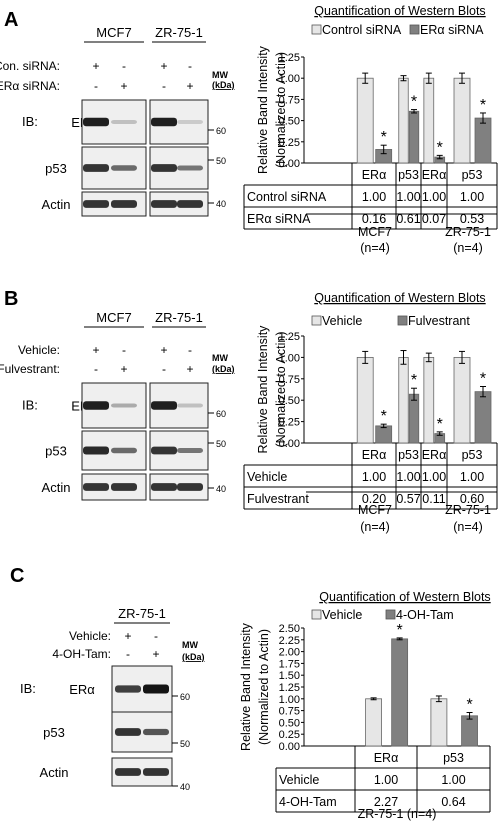 Image resolution: width=500 pixels, height=824 pixels. What do you see at coordinates (39, 350) in the screenshot?
I see `treatment-label: Vehicle:` at bounding box center [39, 350].